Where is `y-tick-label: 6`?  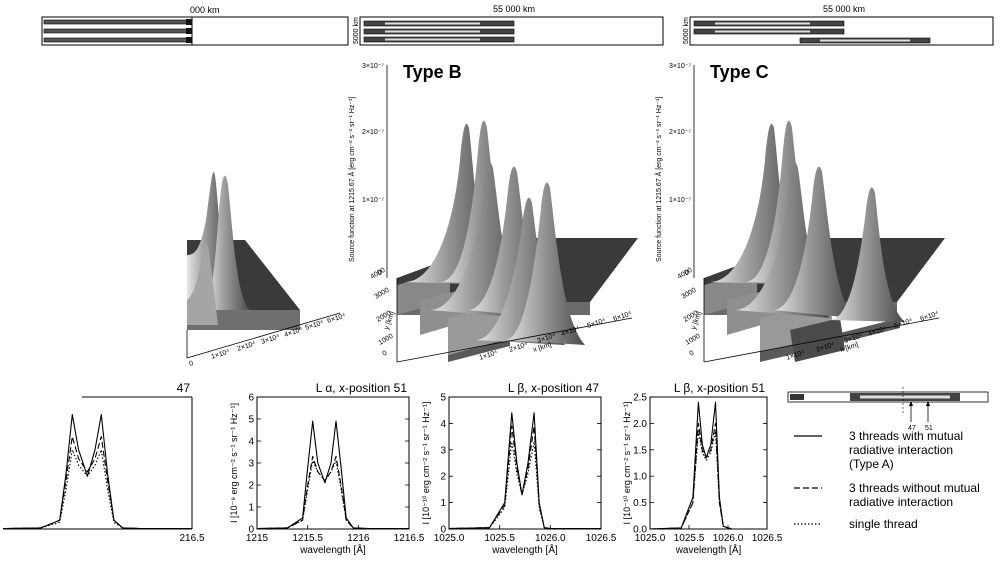
y-tick-label: 6 is located at coordinates (251, 398).